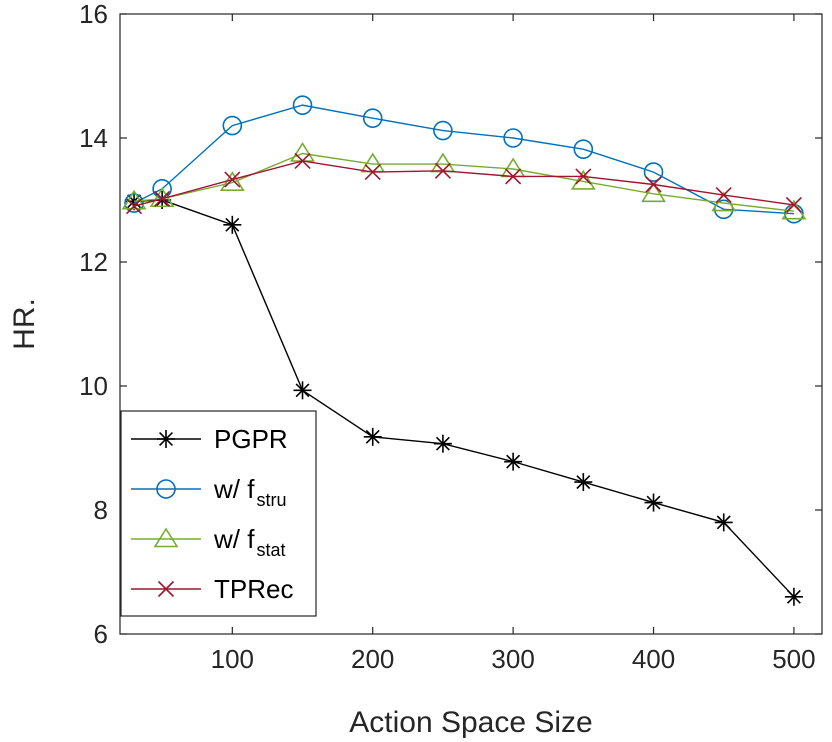 The image size is (832, 742). What do you see at coordinates (270, 550) in the screenshot?
I see `legend-subscript: stat` at bounding box center [270, 550].